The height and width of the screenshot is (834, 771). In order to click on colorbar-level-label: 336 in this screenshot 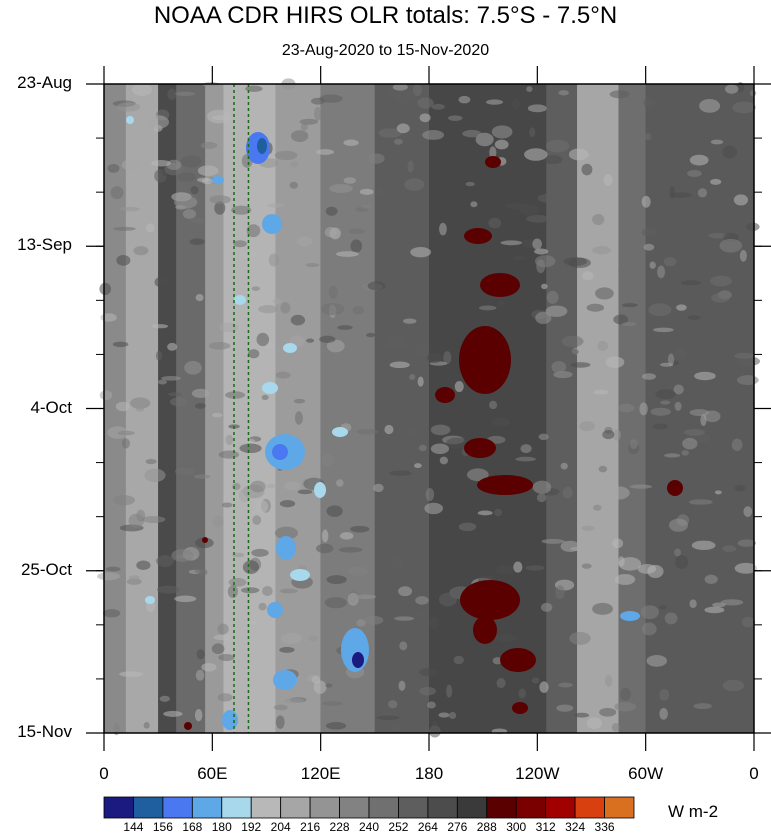, I will do `click(604, 827)`.